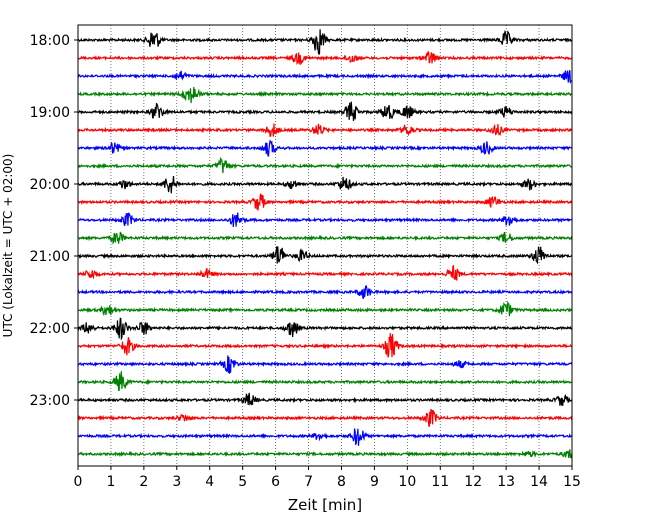  What do you see at coordinates (506, 482) in the screenshot?
I see `x-tick-label: 13` at bounding box center [506, 482].